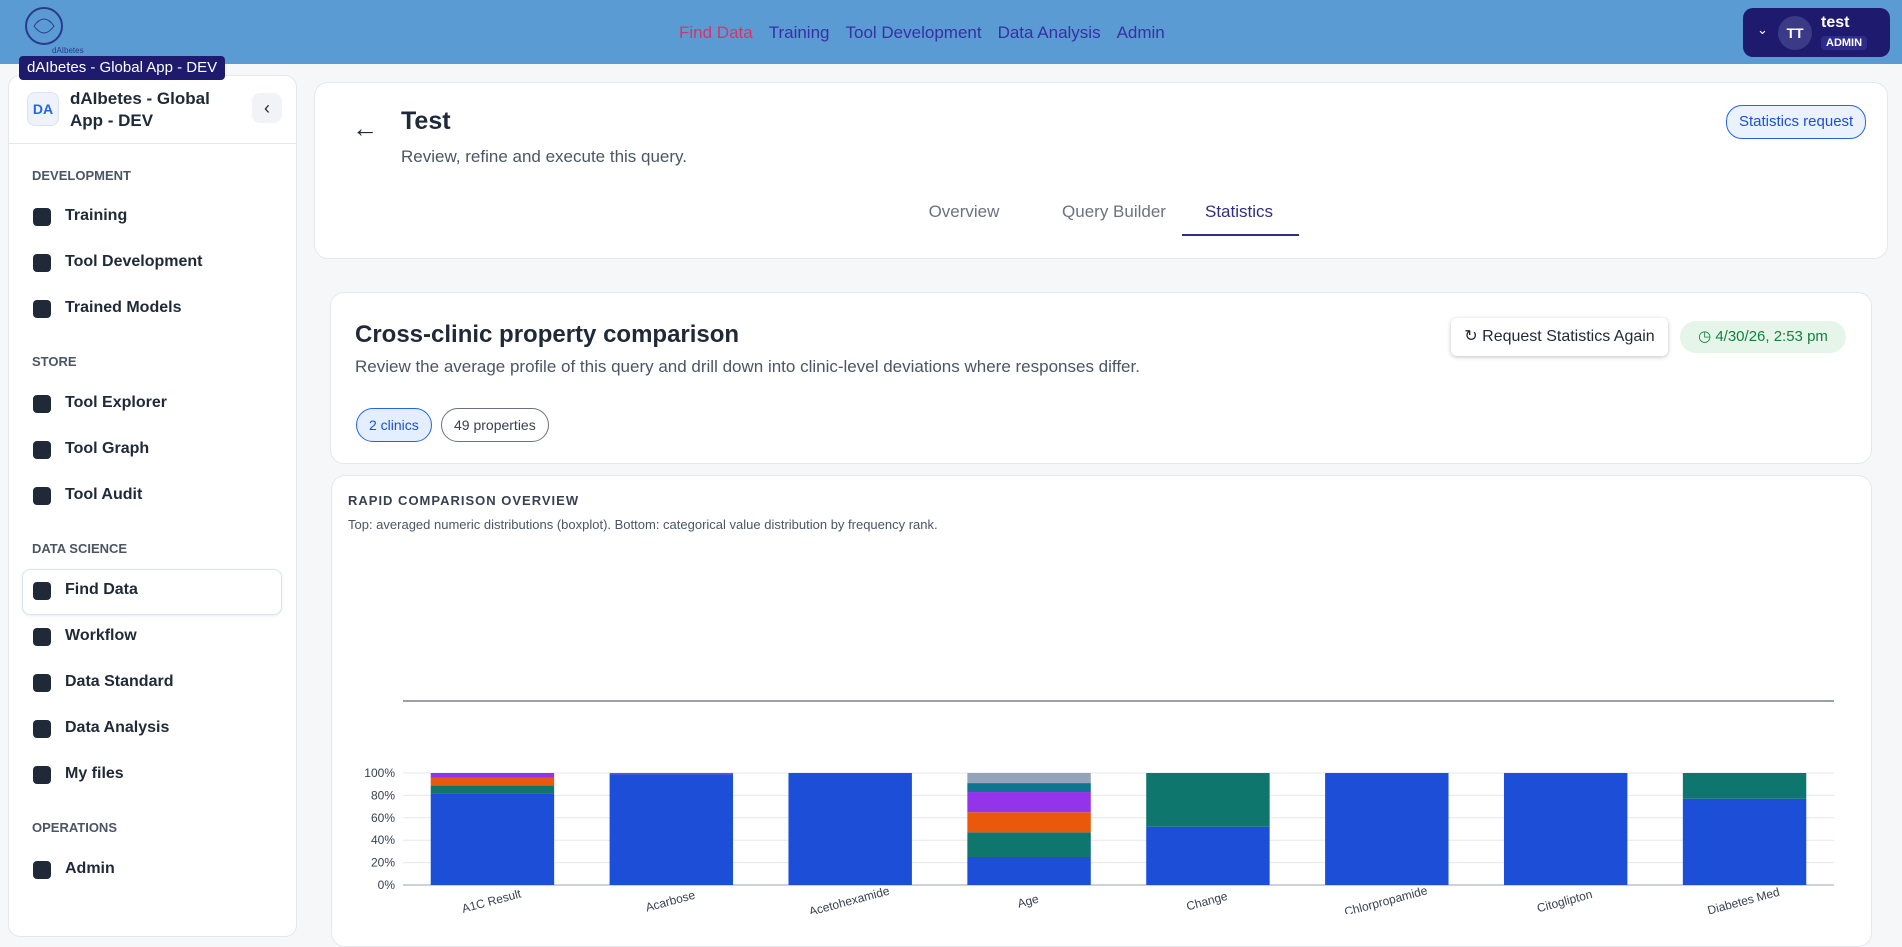 Image resolution: width=1902 pixels, height=947 pixels. Describe the element at coordinates (1239, 211) in the screenshot. I see `tab: Statistics` at that location.